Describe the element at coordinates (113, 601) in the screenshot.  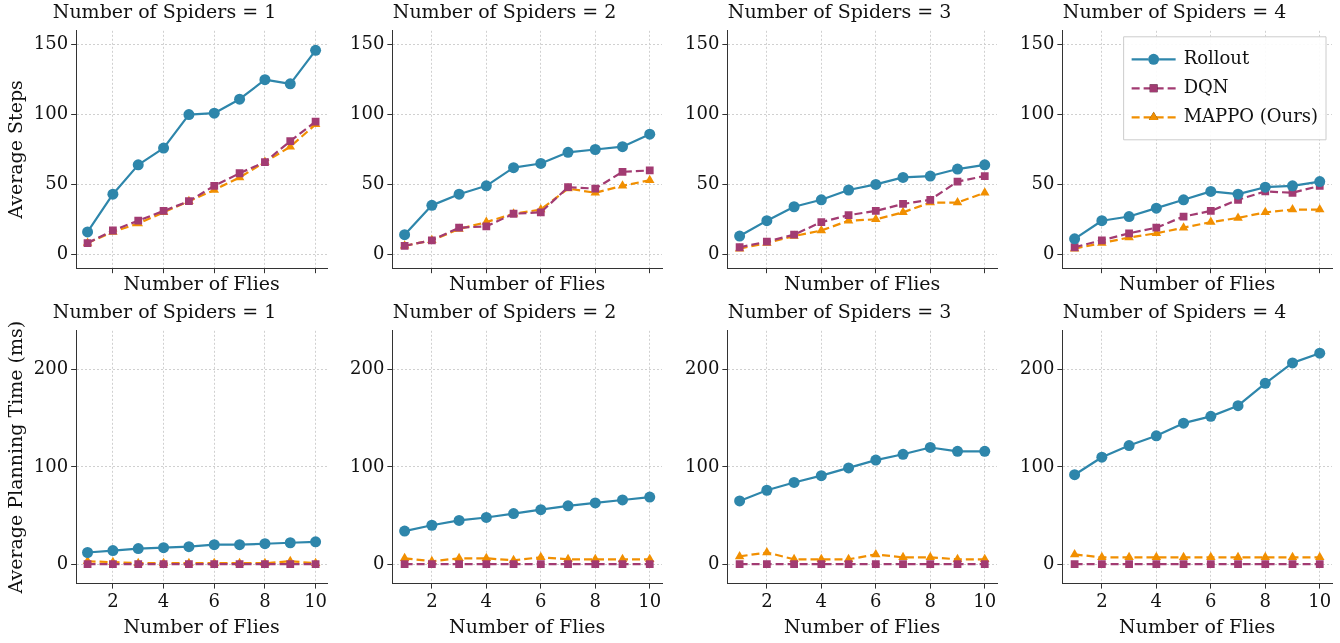
I see `x-tick-label: 2` at that location.